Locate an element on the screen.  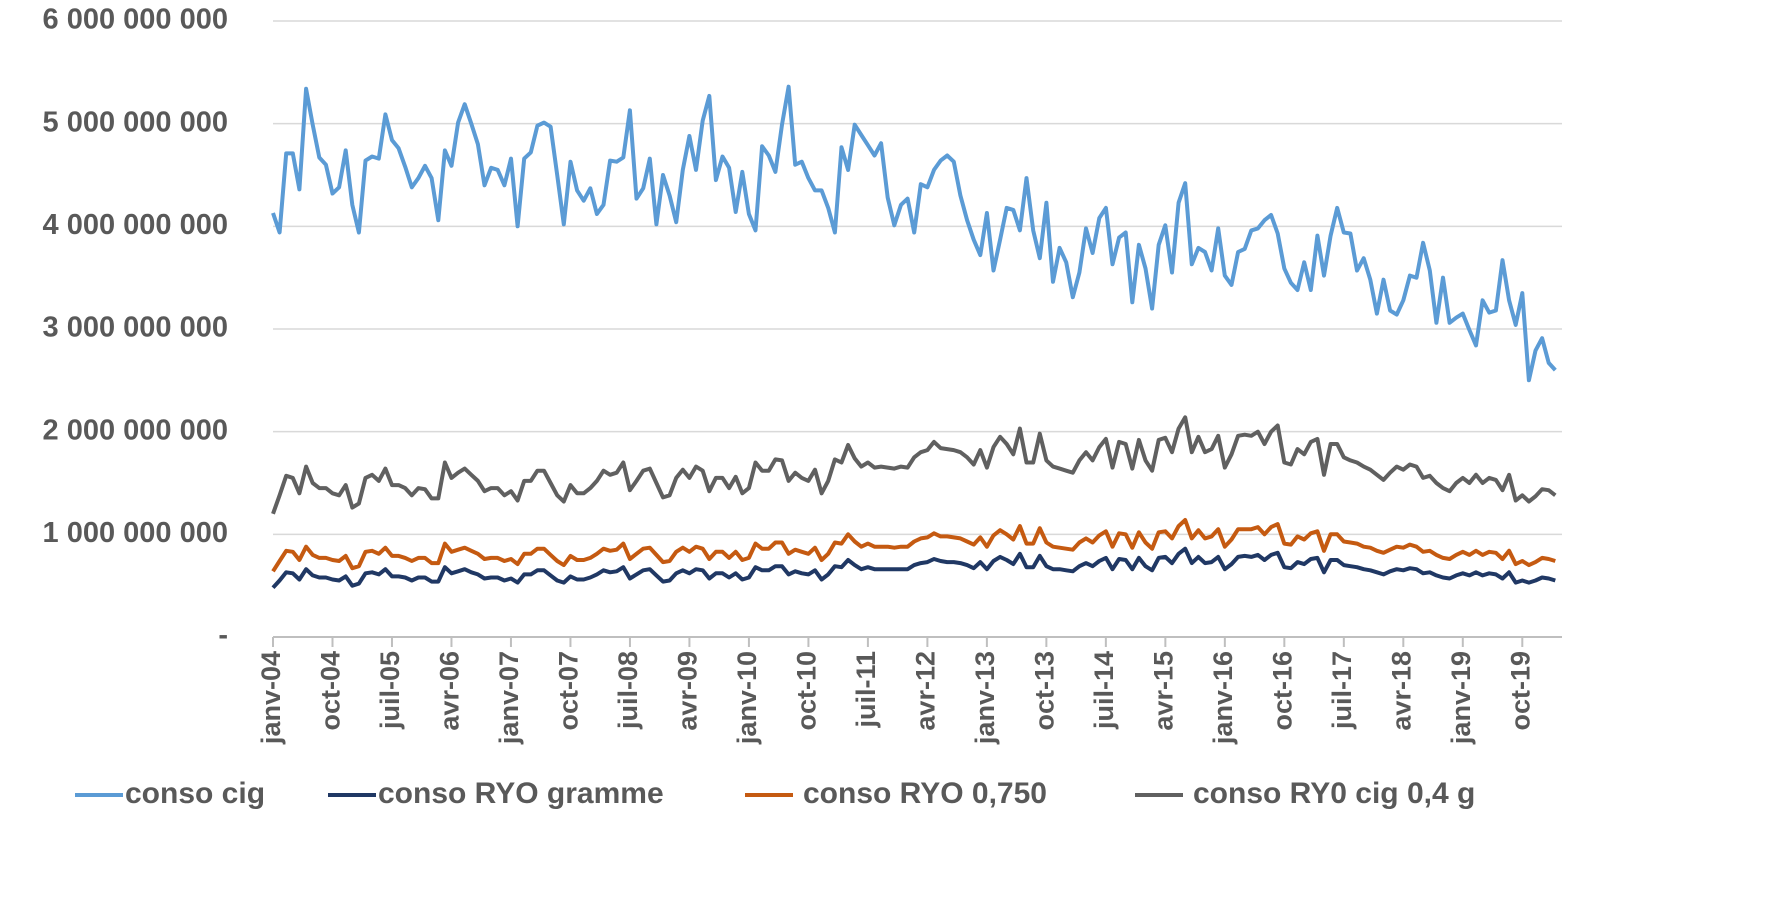
x-tick-label: avr-15 is located at coordinates (1163, 691).